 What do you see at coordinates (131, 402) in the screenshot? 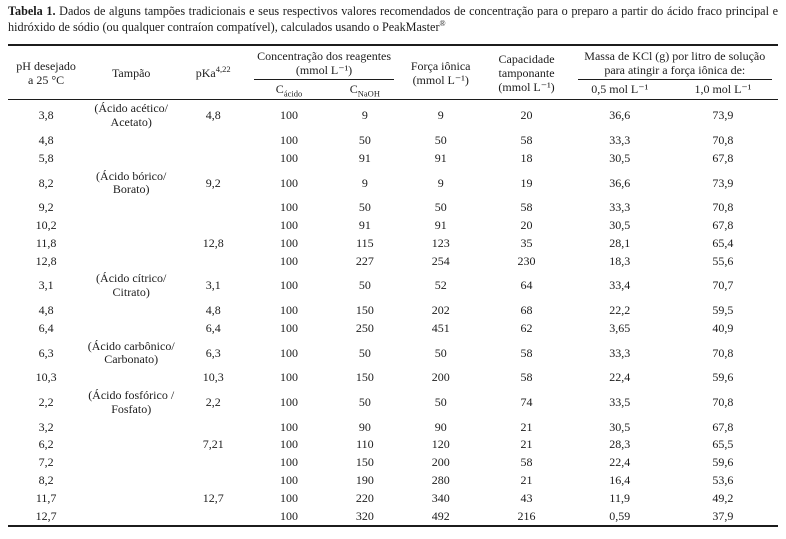
I see `cell-tampao: (Ácido fosfórico / Fosfato)` at bounding box center [131, 402].